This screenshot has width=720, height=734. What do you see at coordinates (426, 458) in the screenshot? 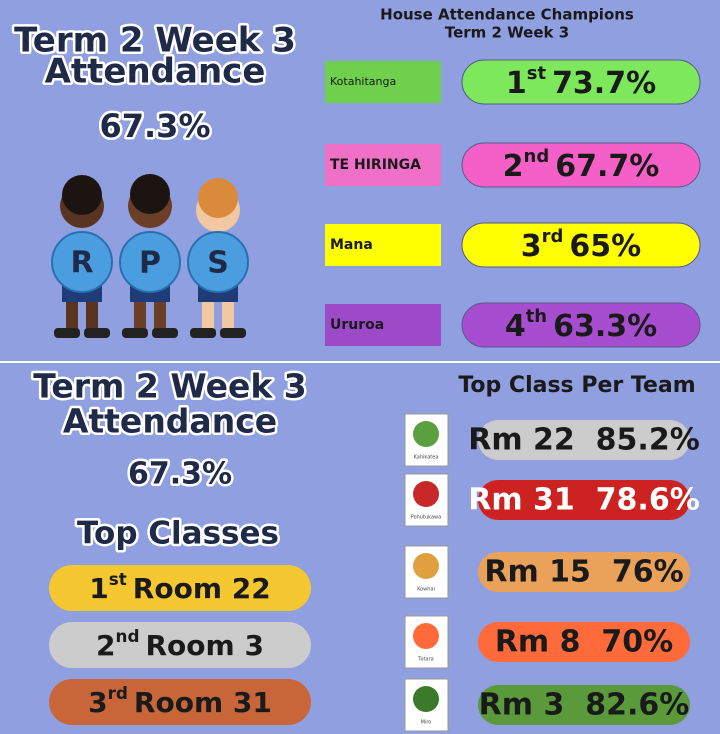
I see `team-name: Kahikatea` at bounding box center [426, 458].